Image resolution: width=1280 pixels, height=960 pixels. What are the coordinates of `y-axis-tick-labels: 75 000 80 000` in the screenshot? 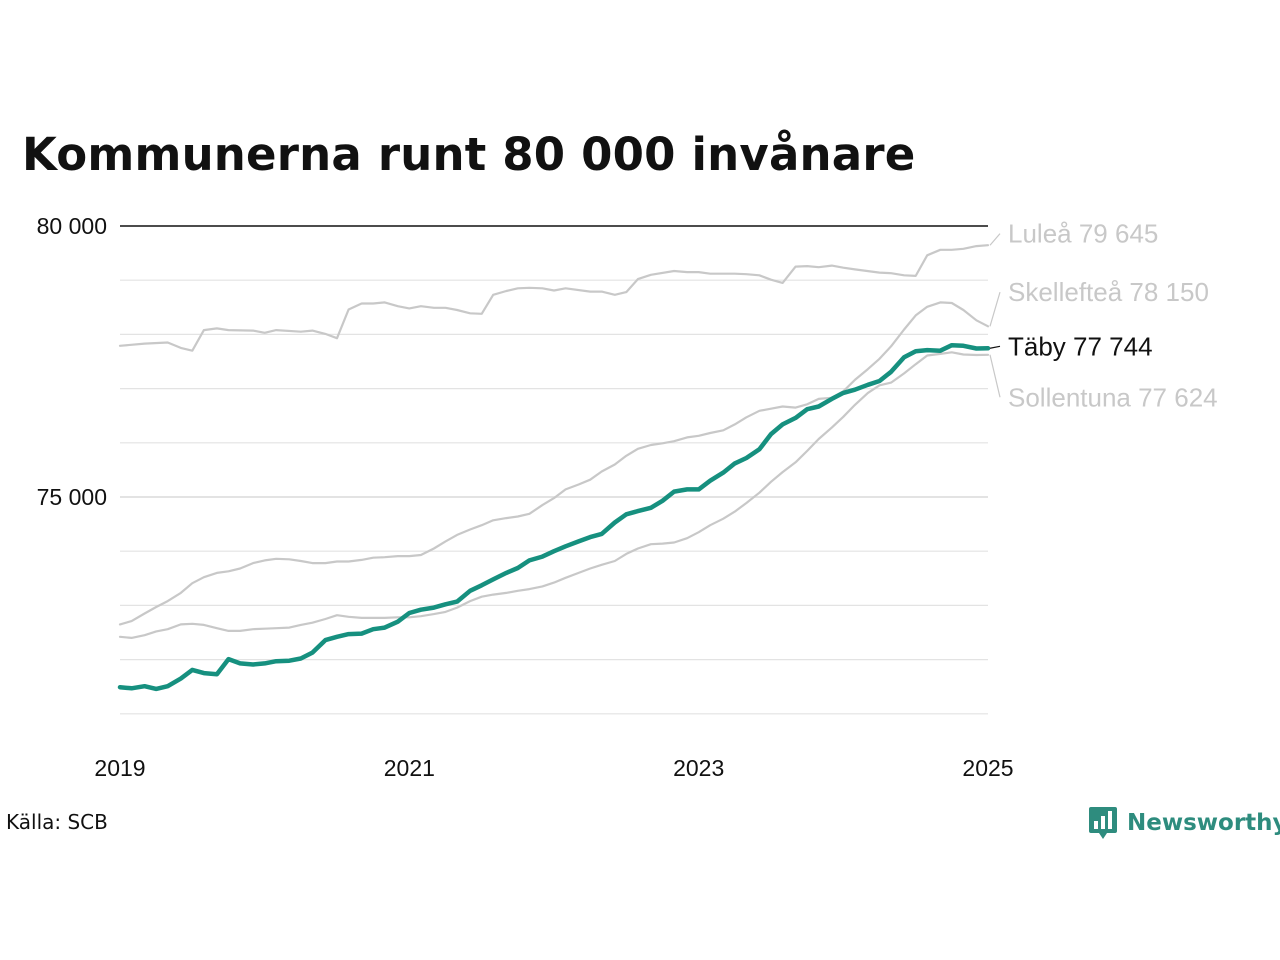 It's located at (72, 361).